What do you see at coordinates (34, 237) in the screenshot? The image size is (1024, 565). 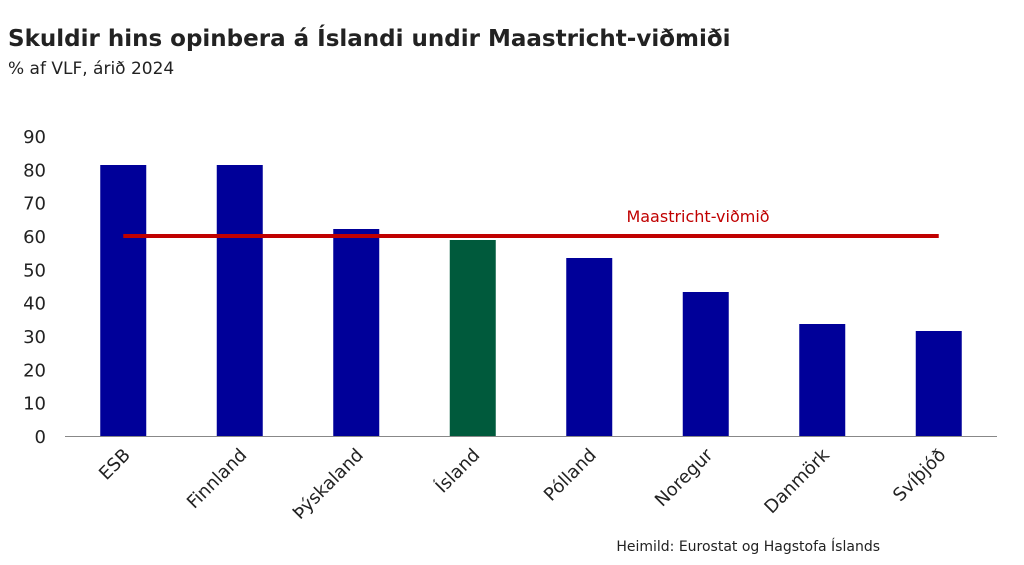 I see `y-tick-label: 60` at bounding box center [34, 237].